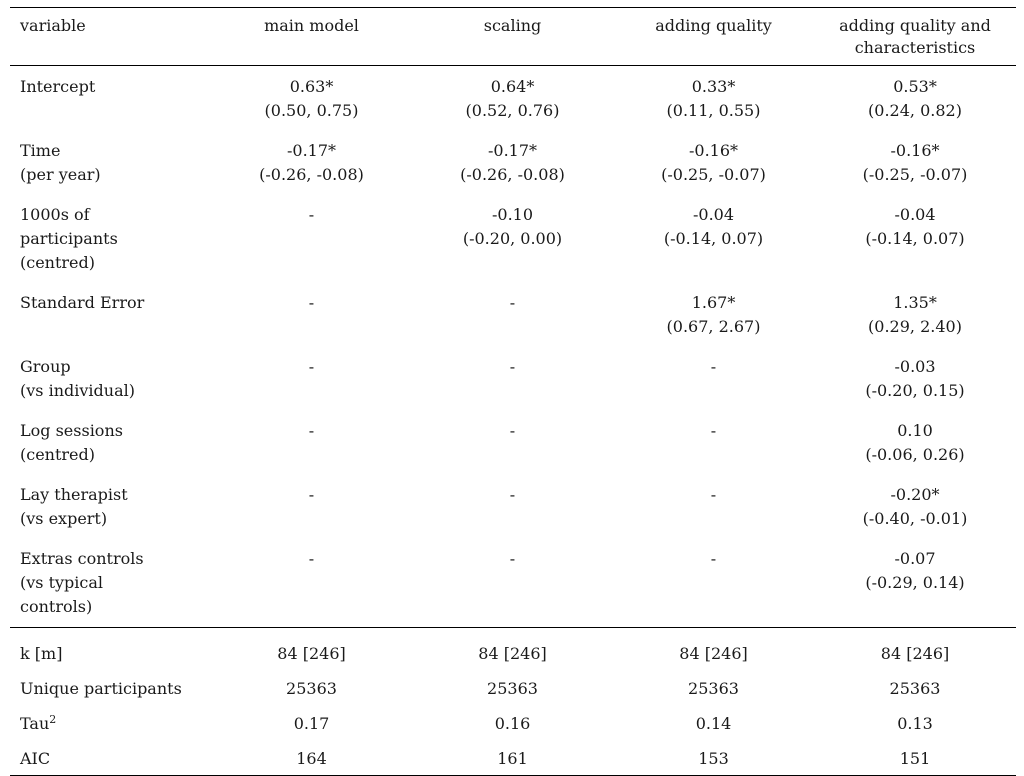 The width and height of the screenshot is (1024, 776). Describe the element at coordinates (60, 174) in the screenshot. I see `variable-label-line: (per year)` at that location.